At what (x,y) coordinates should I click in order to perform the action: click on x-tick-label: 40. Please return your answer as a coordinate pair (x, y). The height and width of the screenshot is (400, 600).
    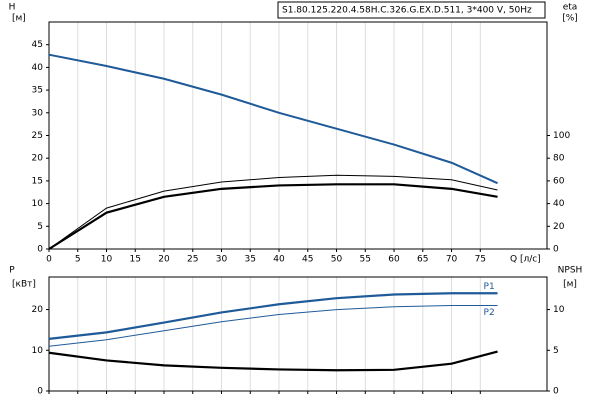
    Looking at the image, I should click on (279, 260).